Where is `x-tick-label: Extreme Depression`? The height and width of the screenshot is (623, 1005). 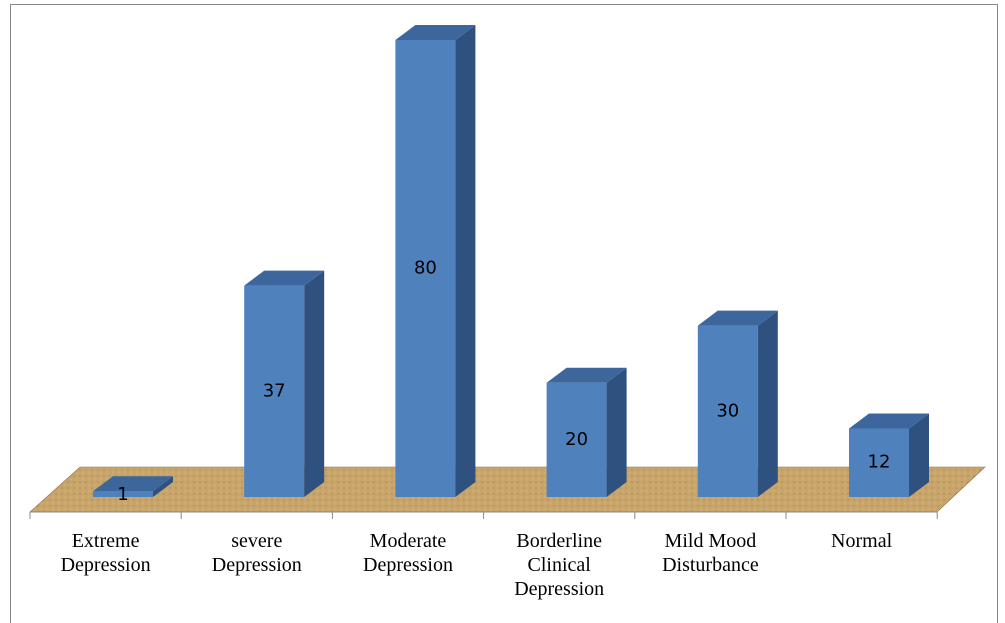 x-tick-label: Extreme Depression is located at coordinates (105, 553).